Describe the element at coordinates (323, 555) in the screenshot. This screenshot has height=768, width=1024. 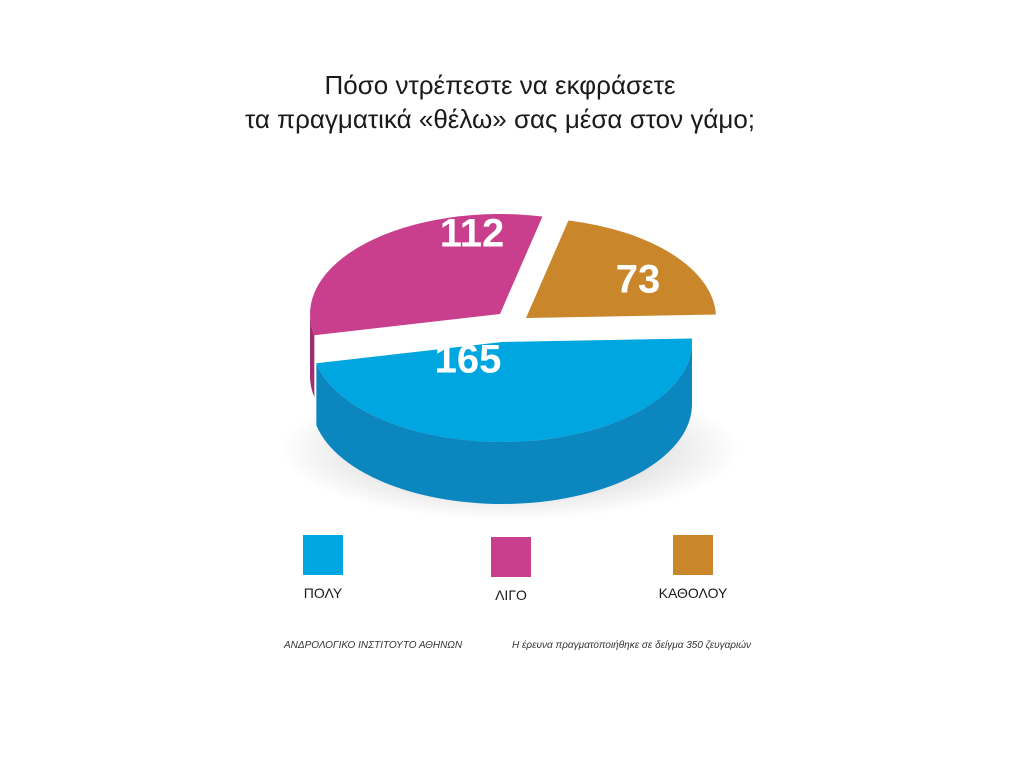
I see `legend-swatch-polu` at that location.